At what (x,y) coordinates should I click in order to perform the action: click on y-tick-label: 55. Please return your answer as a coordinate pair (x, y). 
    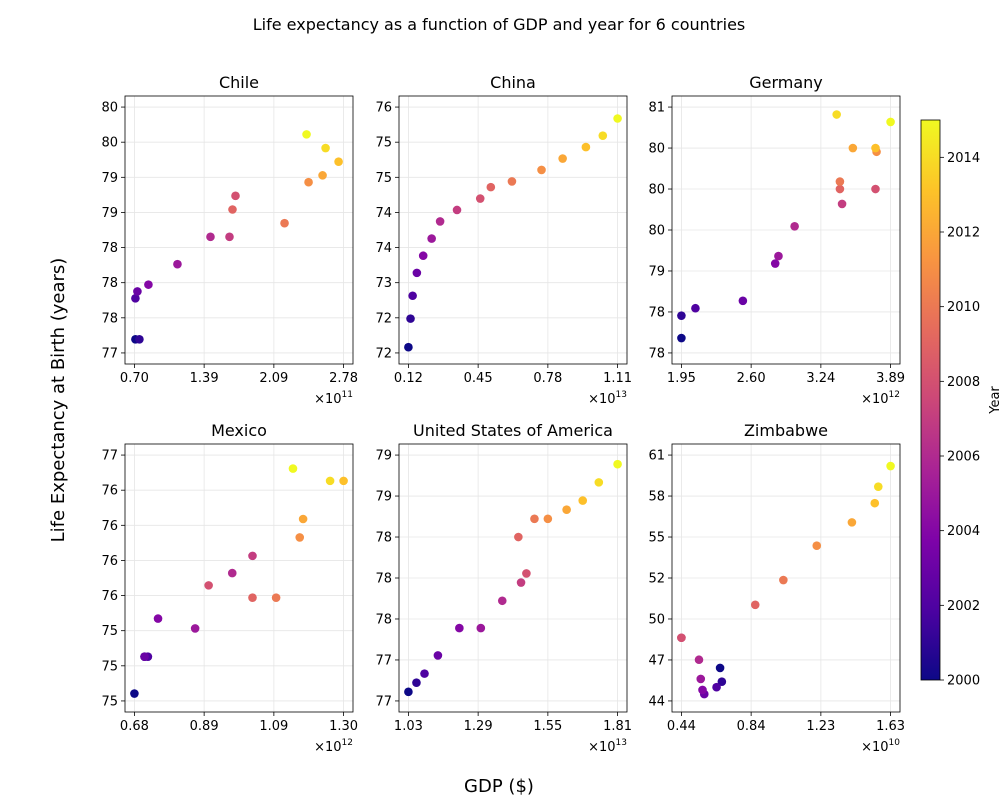
    Looking at the image, I should click on (656, 538).